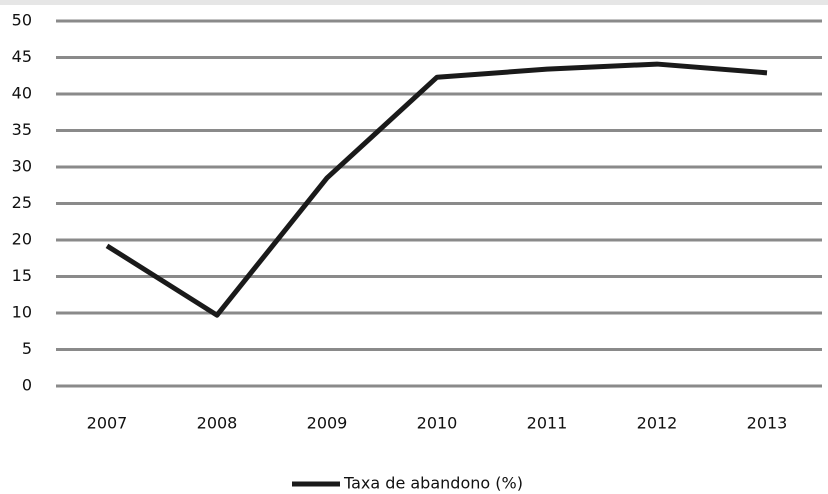 The width and height of the screenshot is (828, 494). I want to click on x-tick-label: 2012, so click(657, 423).